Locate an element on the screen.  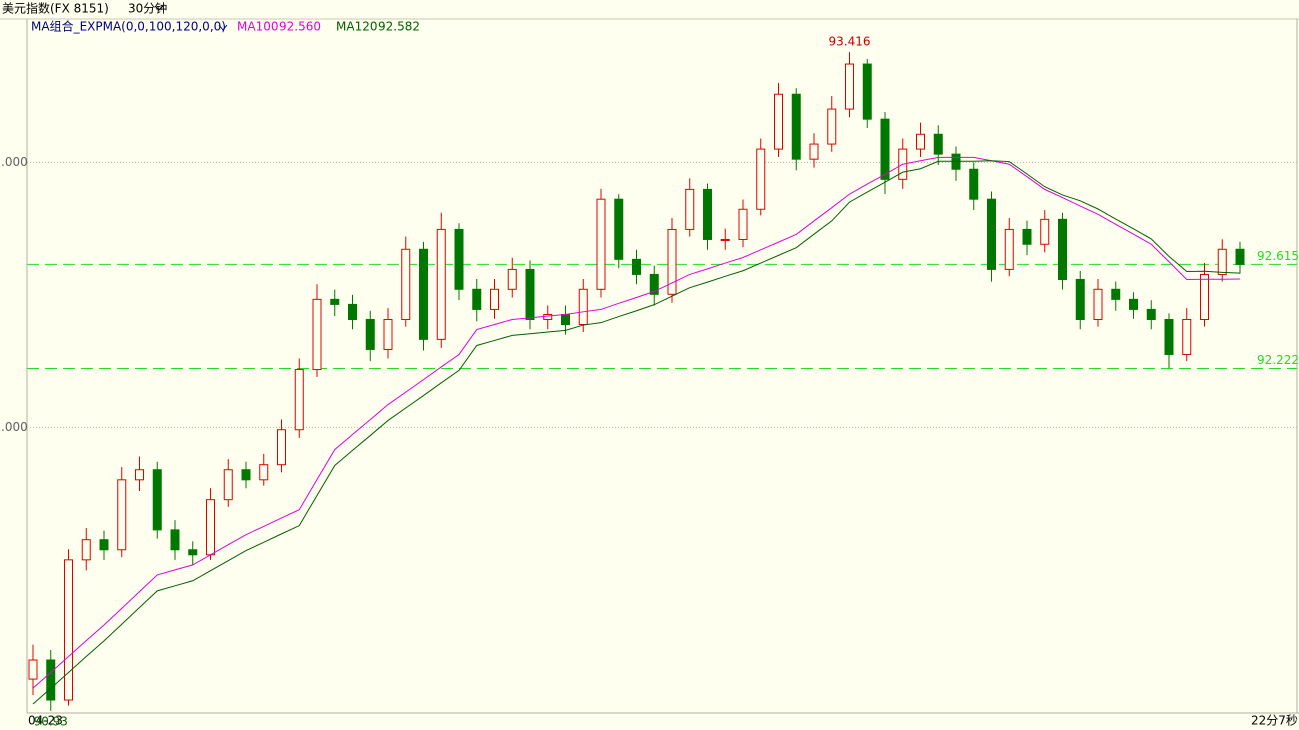
period-dropdown-arrow is located at coordinates (159, 8).